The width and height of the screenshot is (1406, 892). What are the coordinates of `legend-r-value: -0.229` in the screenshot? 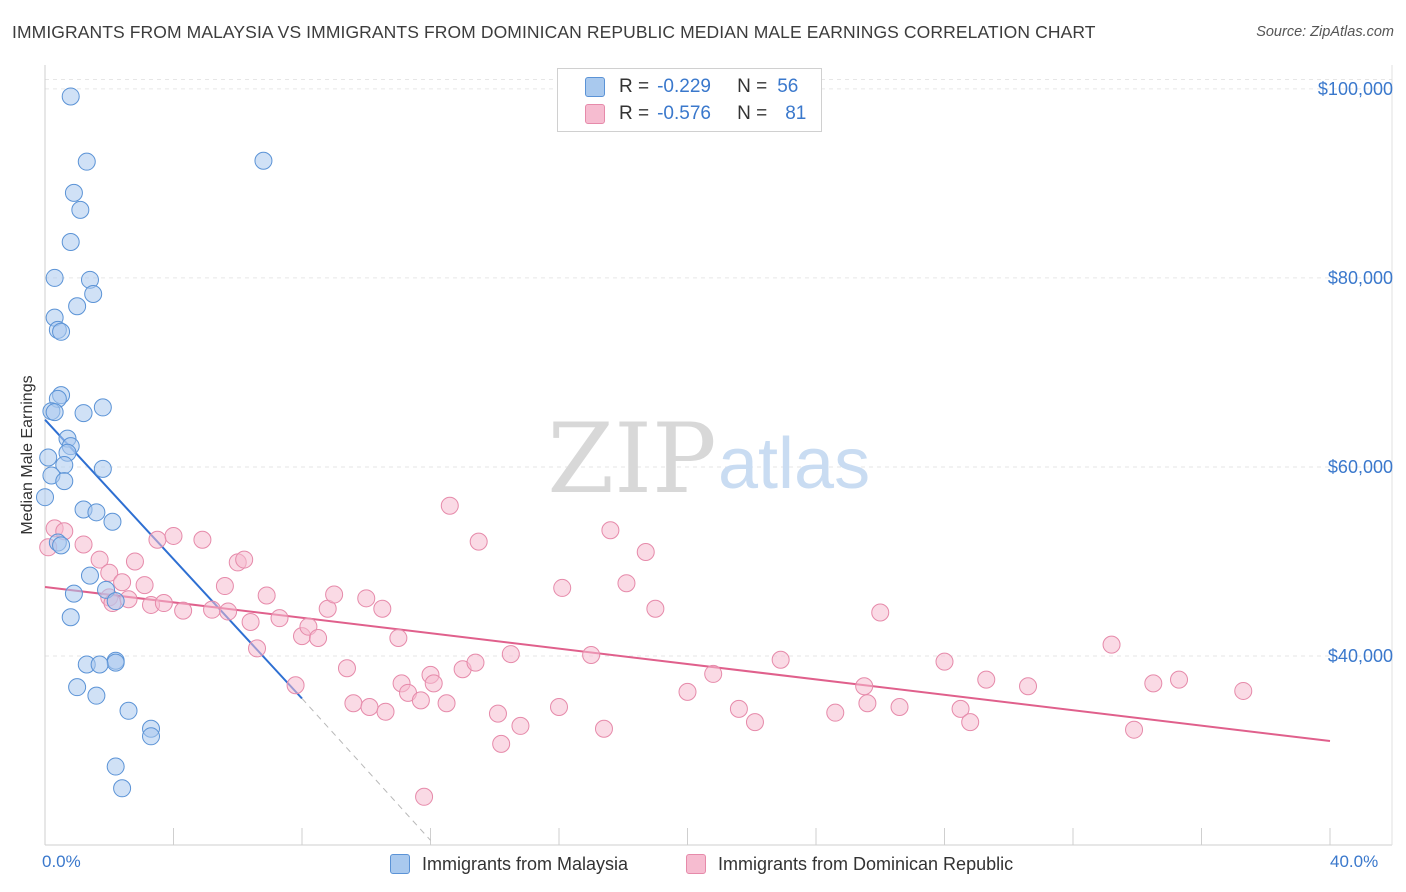 It's located at (684, 86).